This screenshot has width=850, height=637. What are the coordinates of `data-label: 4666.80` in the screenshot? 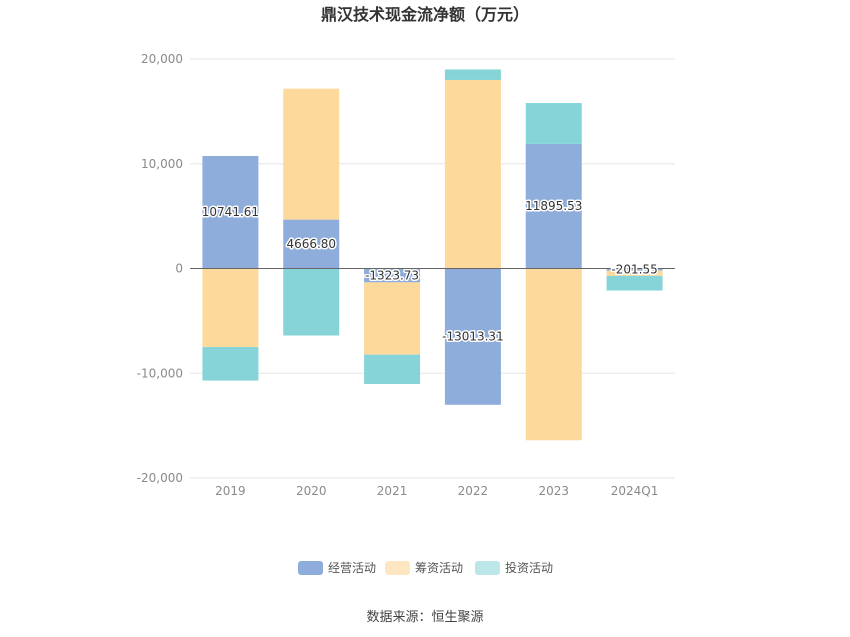 It's located at (311, 244).